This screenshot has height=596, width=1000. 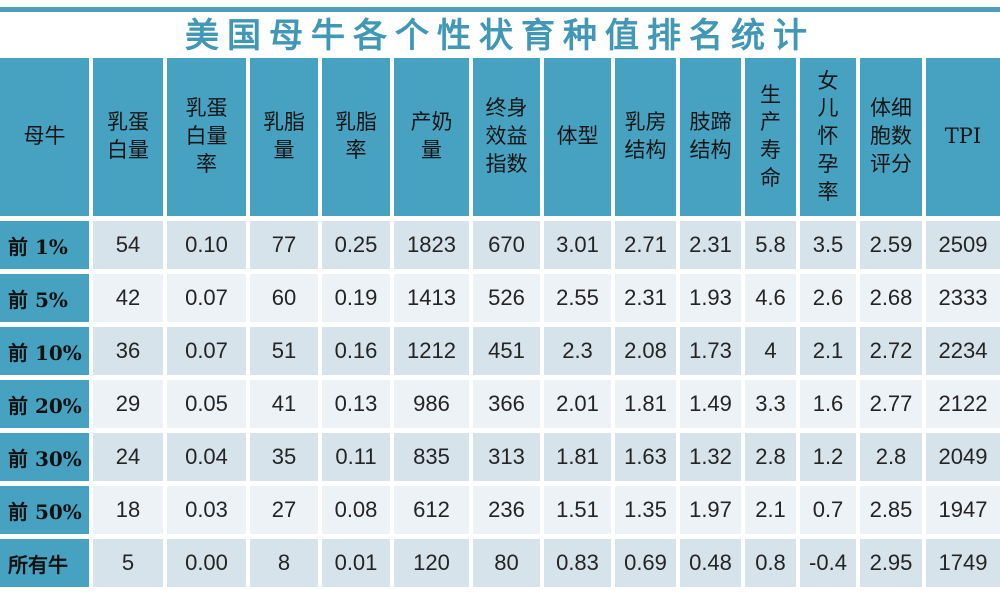 I want to click on data-cell: 0.7, so click(x=828, y=510).